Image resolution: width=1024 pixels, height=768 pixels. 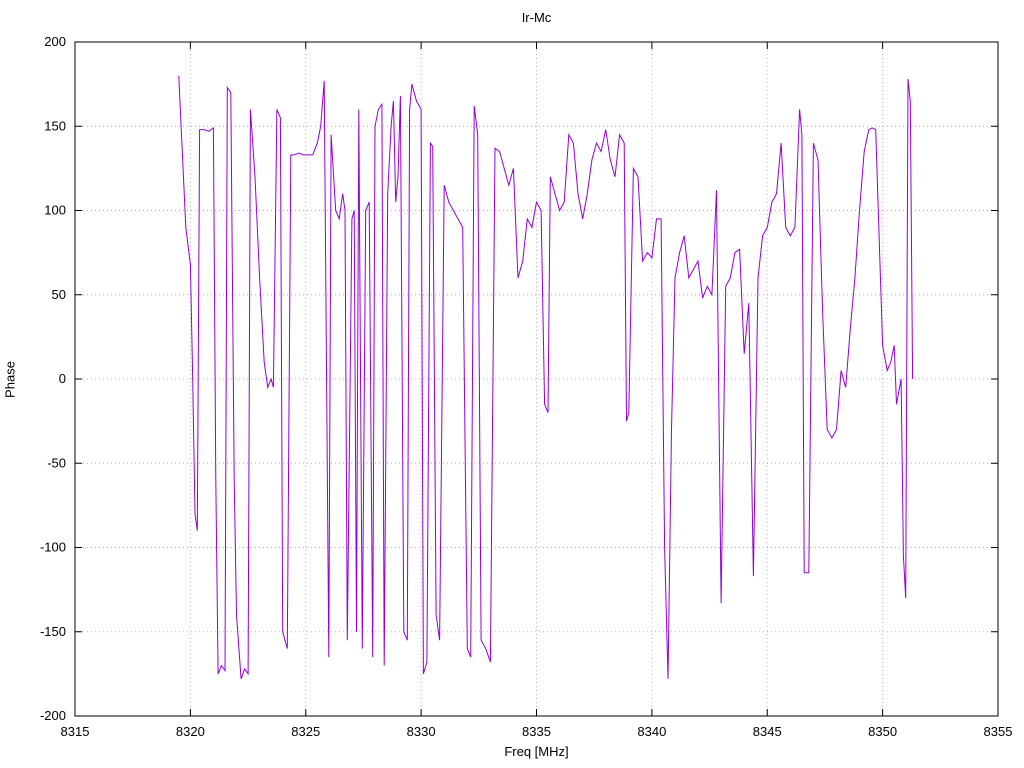 I want to click on svg-text: 8320, so click(x=190, y=731).